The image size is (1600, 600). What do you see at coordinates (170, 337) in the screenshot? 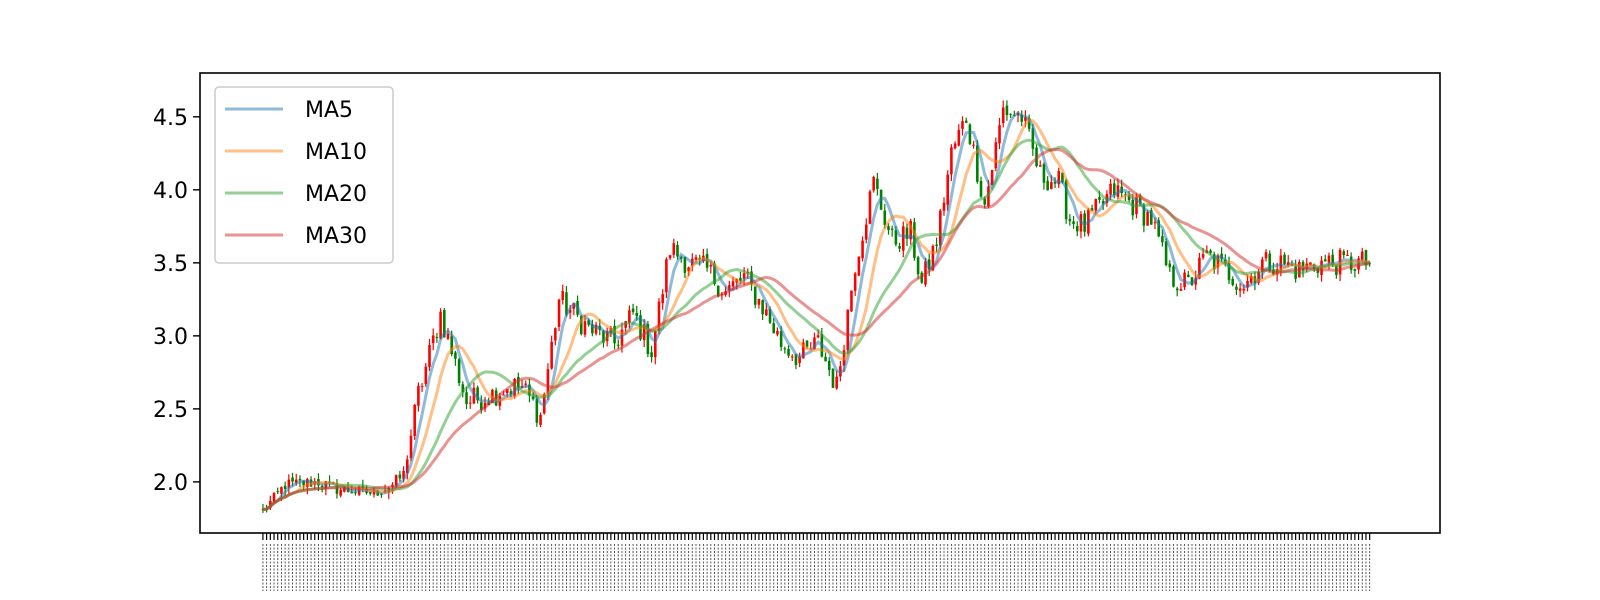
I see `y-tick-label: 3.0` at bounding box center [170, 337].